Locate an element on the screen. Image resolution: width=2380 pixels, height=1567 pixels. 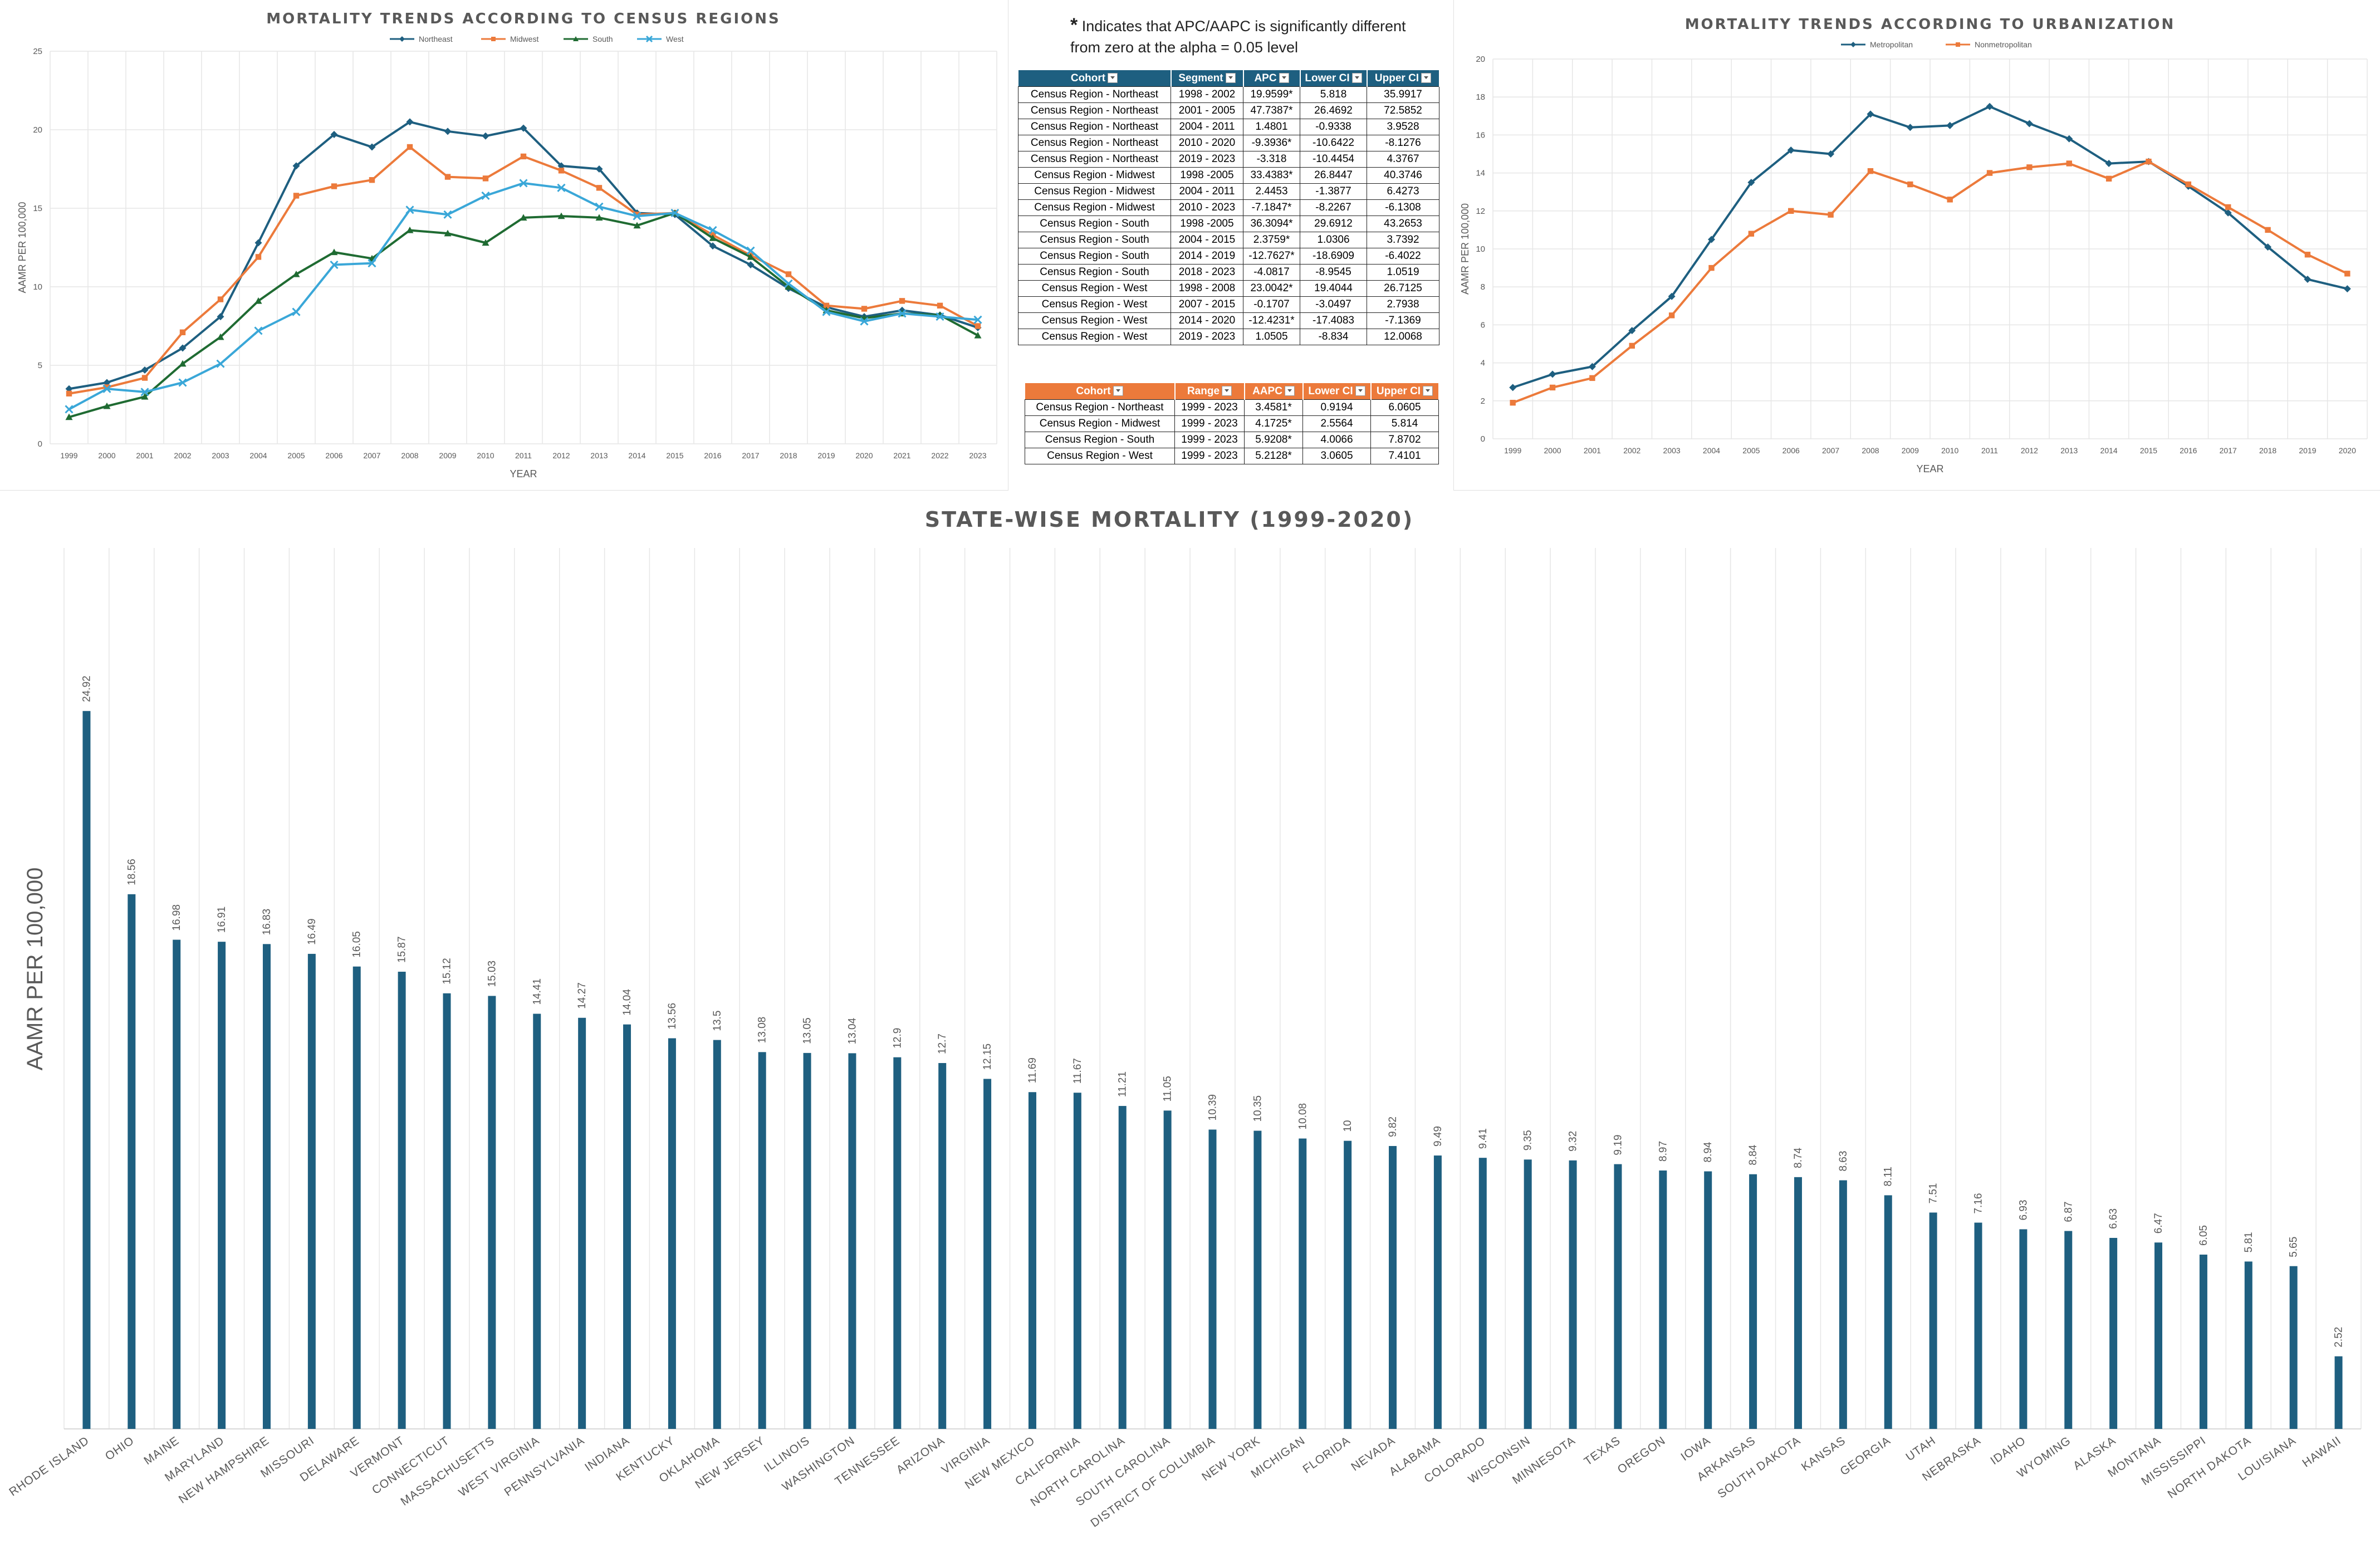
data-label: 16.83 is located at coordinates (267, 922).